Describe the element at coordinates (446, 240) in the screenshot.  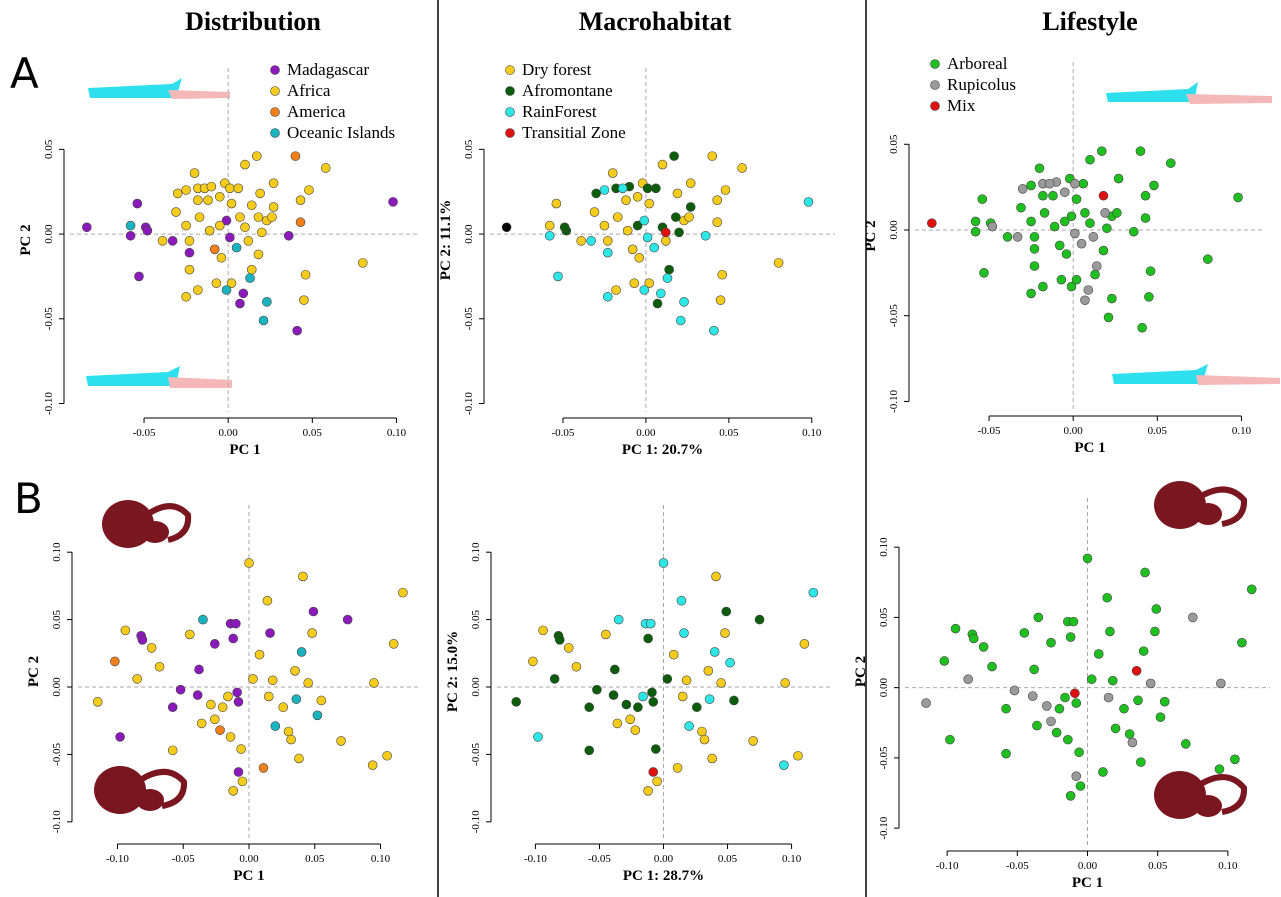
I see `y-axis-label: PC 2: 11.1%` at that location.